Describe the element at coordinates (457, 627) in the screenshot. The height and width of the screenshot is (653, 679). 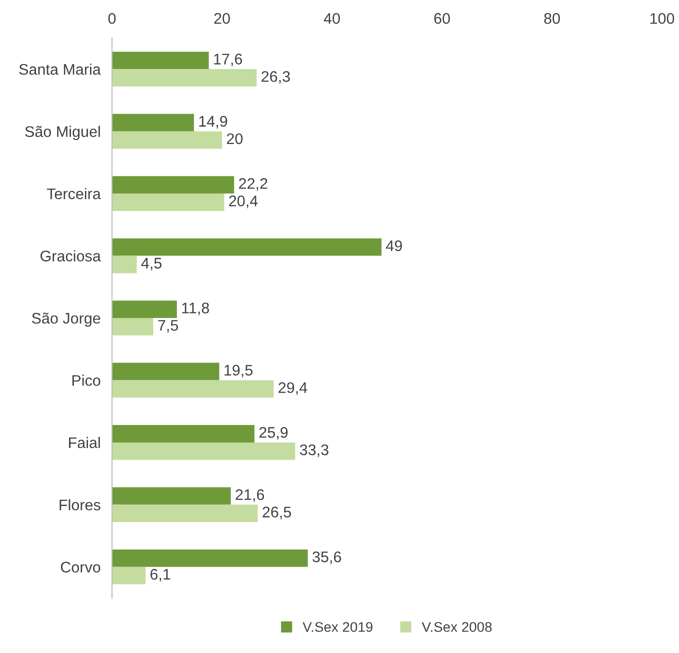
I see `legend-label: V.Sex 2008` at that location.